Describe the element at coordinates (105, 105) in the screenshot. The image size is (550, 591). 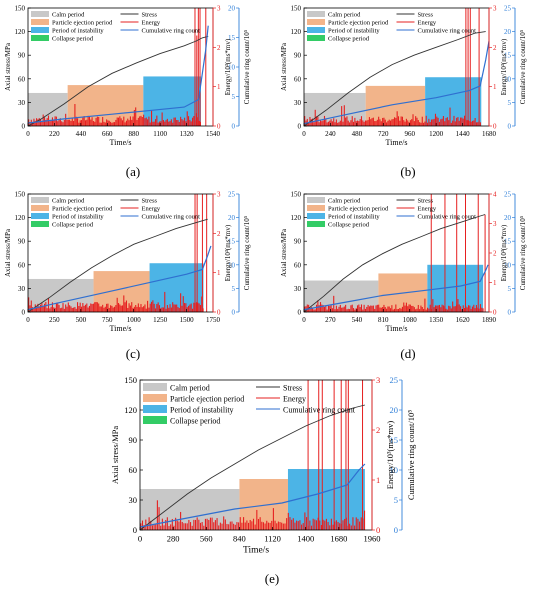
I see `period-box-particle` at that location.